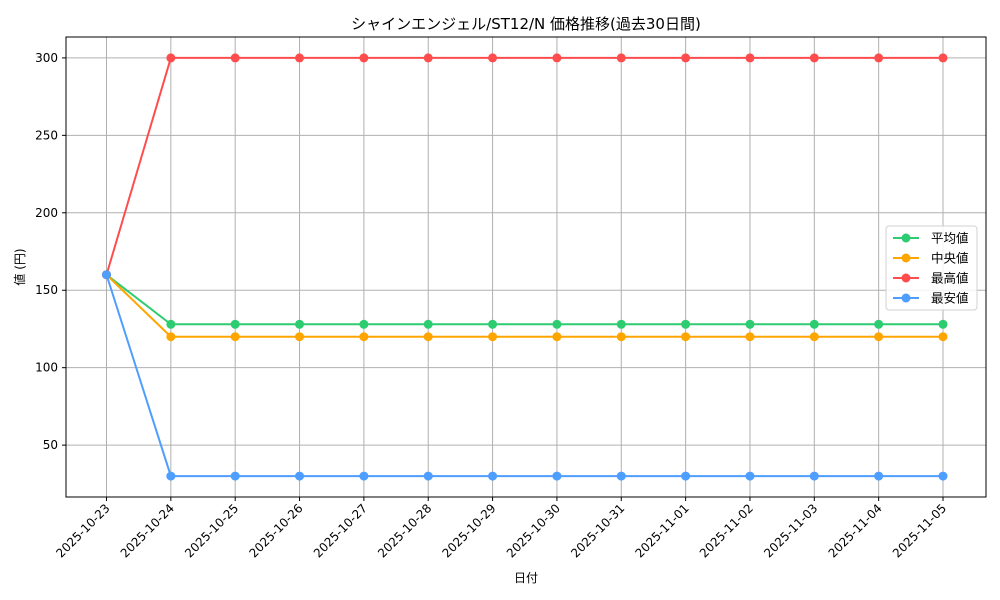 This screenshot has height=600, width=1000. What do you see at coordinates (726, 530) in the screenshot?
I see `x-tick-label: 2025-11-02` at bounding box center [726, 530].